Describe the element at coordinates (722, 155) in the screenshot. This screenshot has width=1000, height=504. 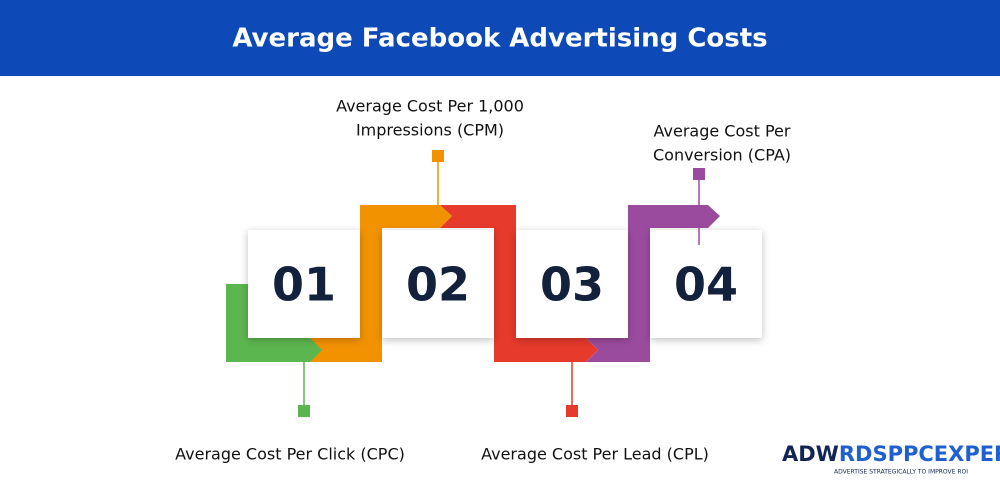
I see `step-label: Conversion (CPA)` at that location.